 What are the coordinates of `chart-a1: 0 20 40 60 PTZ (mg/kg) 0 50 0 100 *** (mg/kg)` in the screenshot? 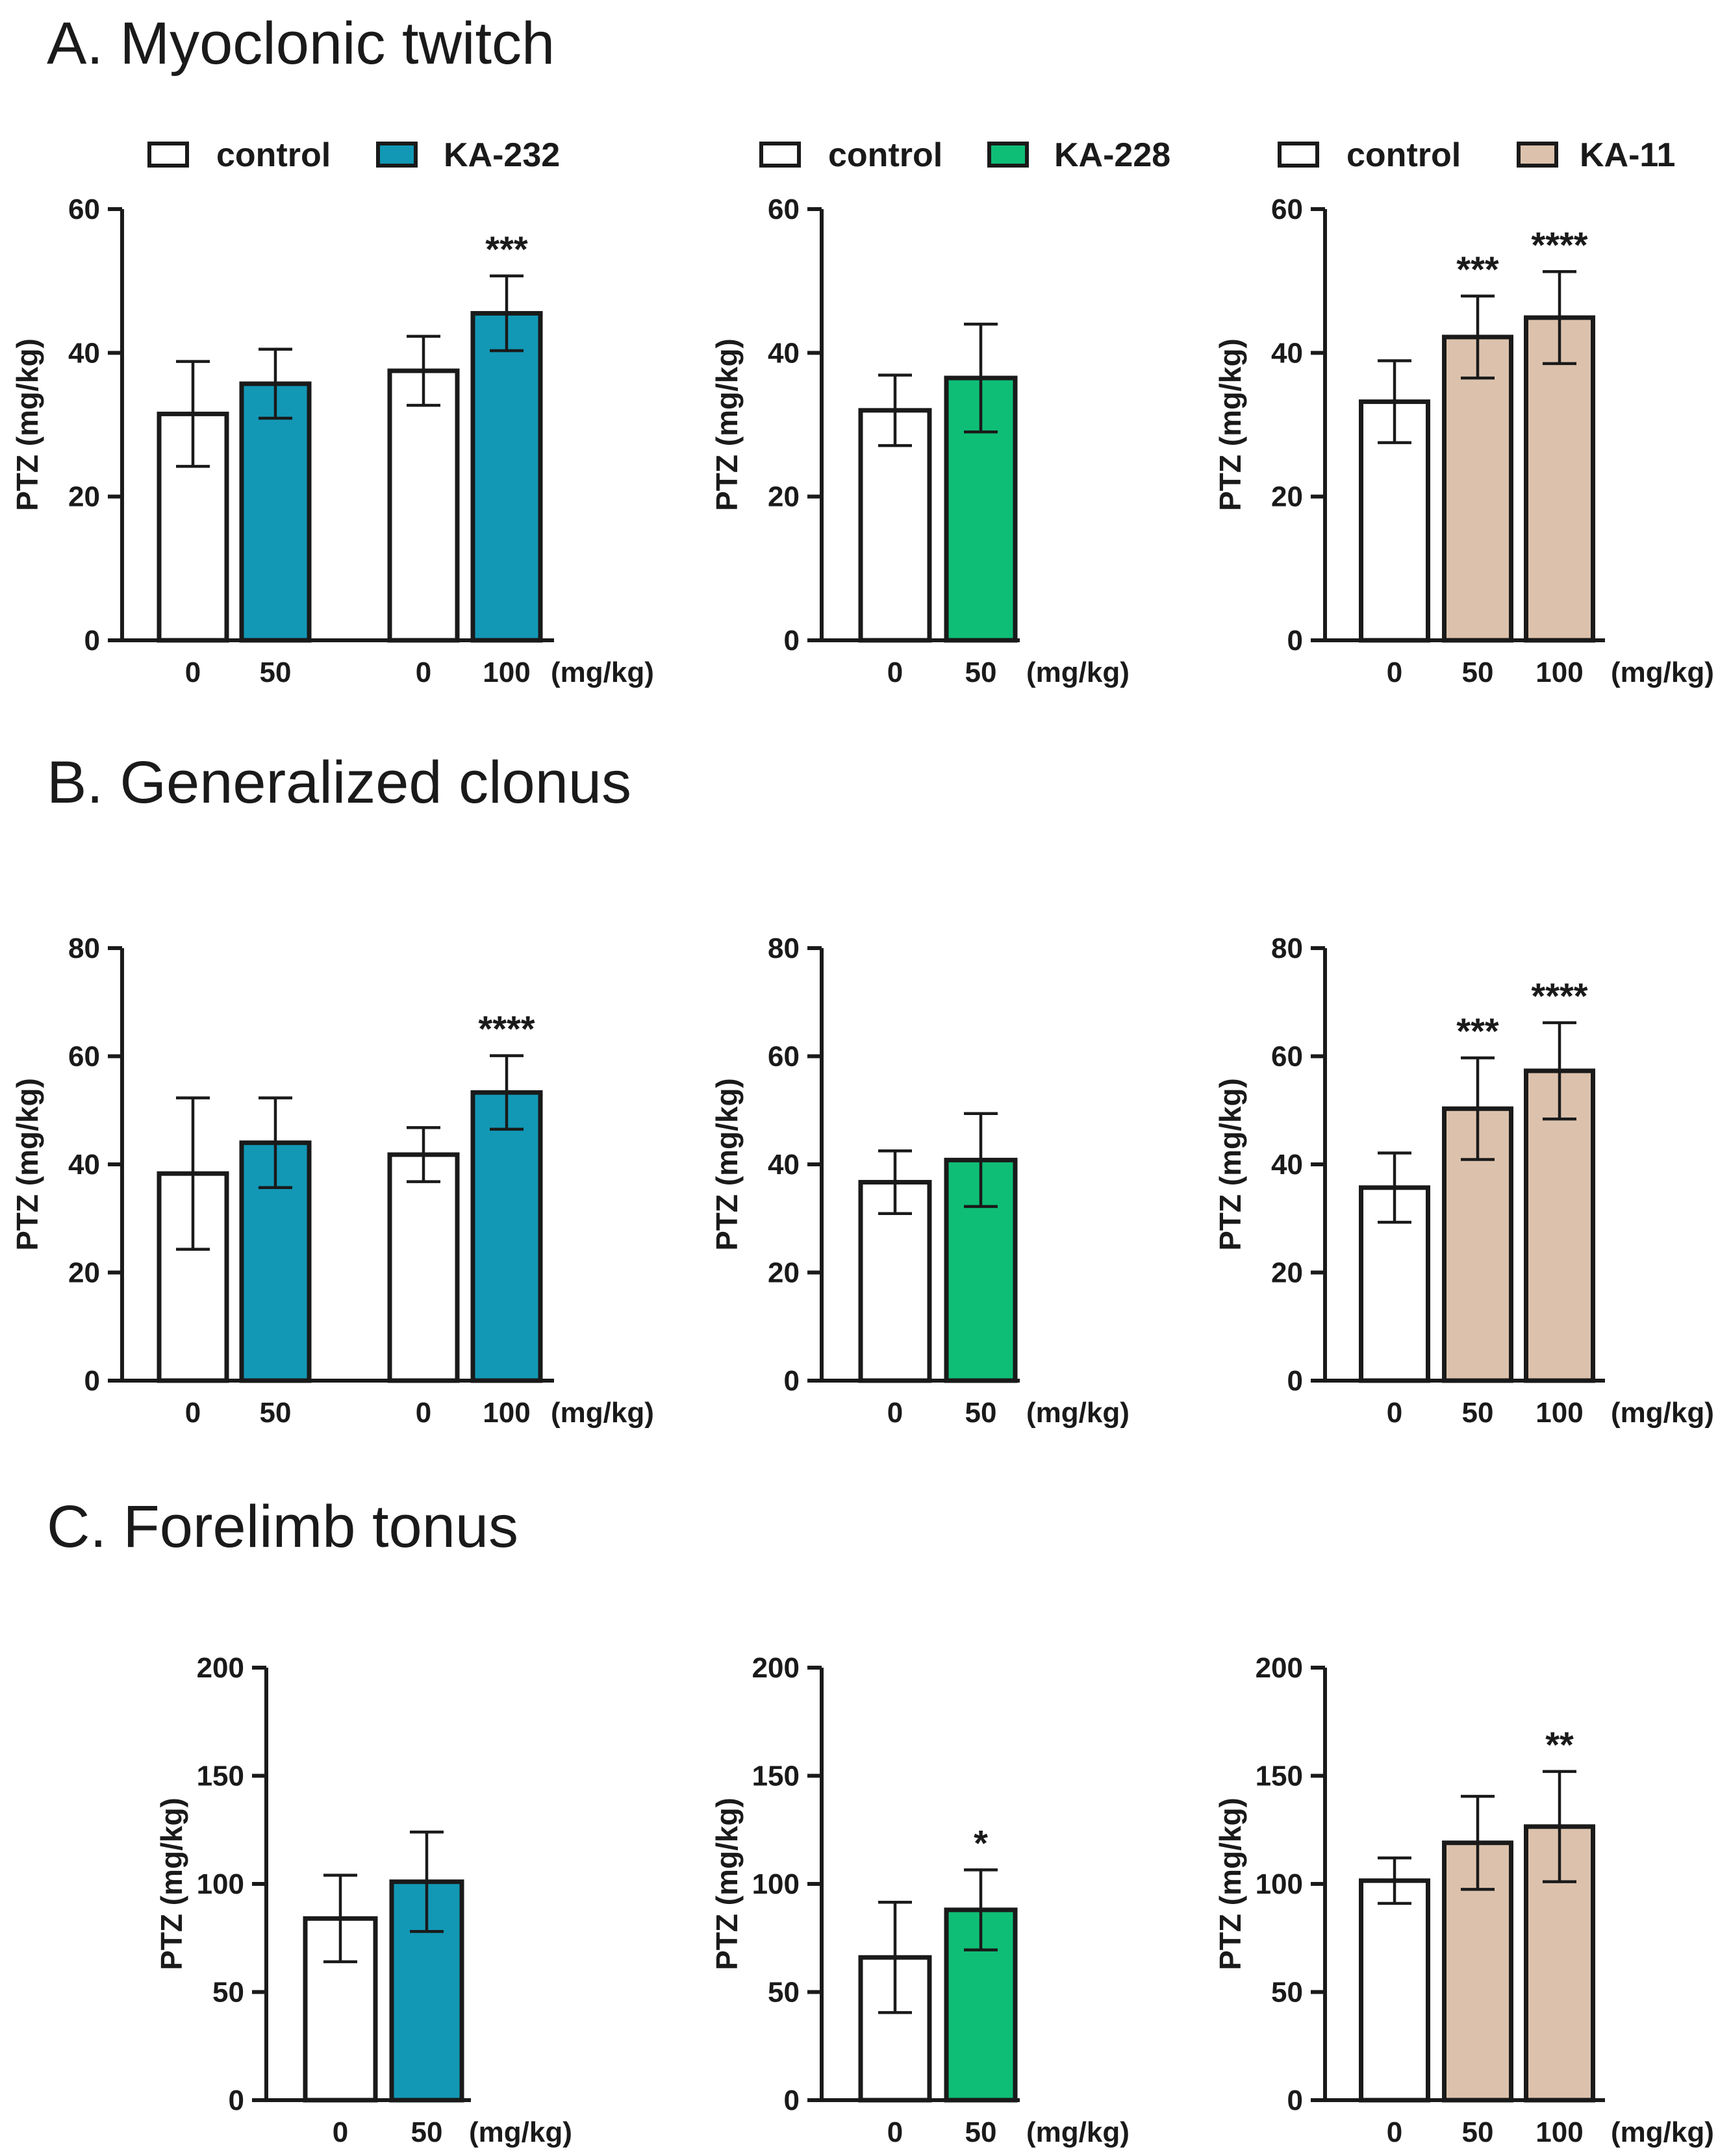 It's located at (332, 441).